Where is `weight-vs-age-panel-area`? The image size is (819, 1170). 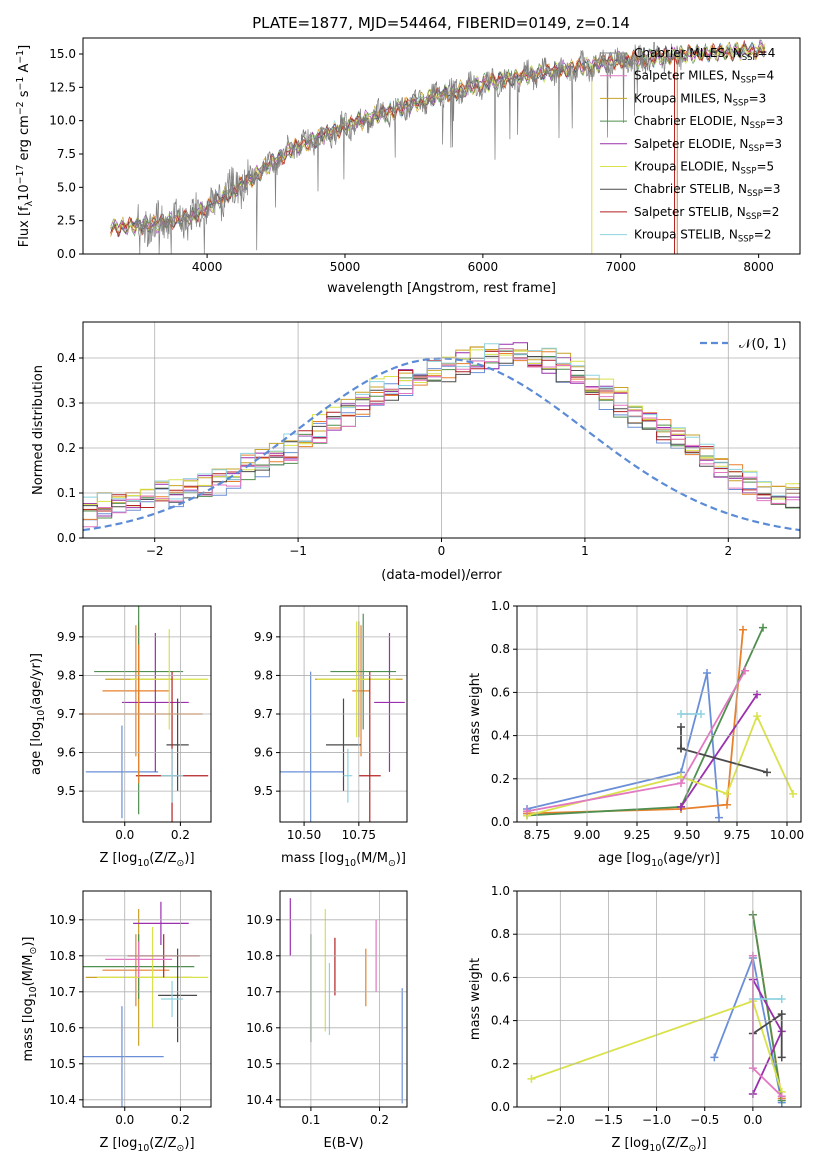 weight-vs-age-panel-area is located at coordinates (660, 722).